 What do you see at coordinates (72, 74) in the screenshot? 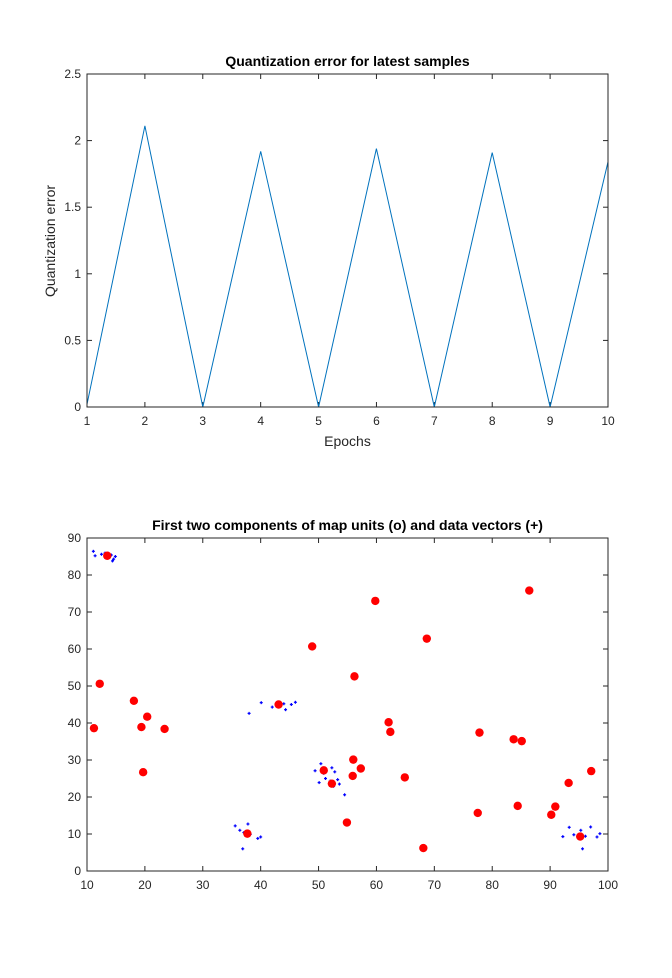
I see `y-tick-label: 2.5` at bounding box center [72, 74].